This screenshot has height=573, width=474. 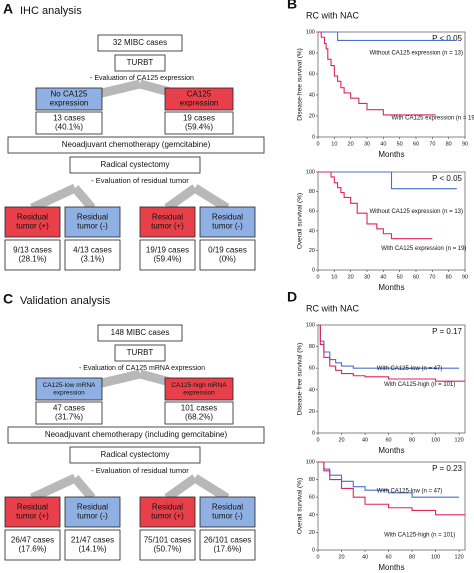 I want to click on outcome-count: 0/19 cases, so click(x=227, y=250).